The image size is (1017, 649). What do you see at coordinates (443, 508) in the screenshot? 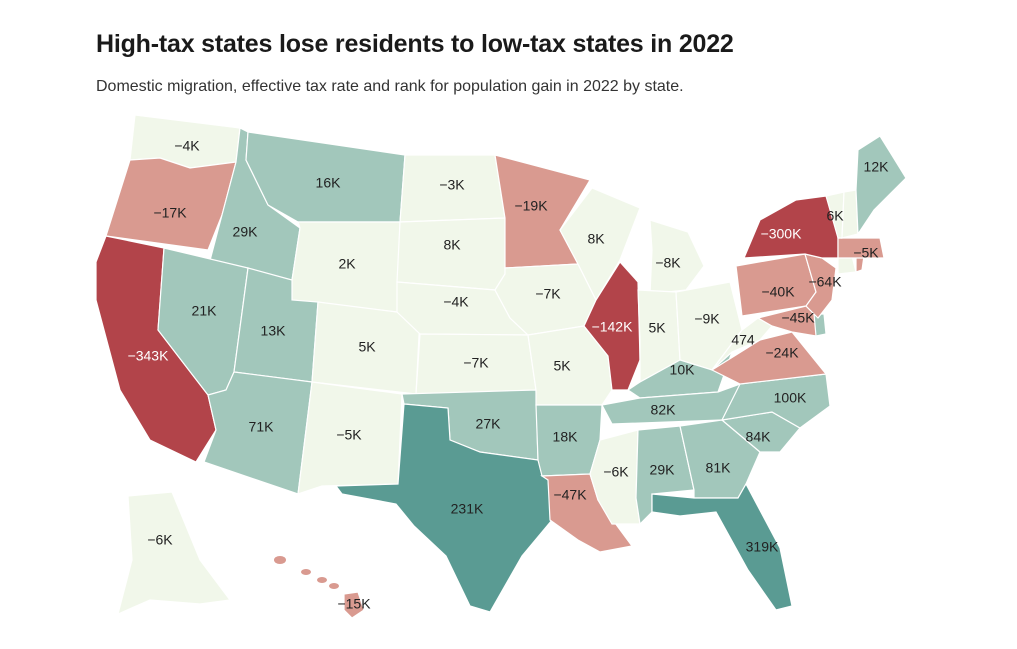
I see `state-texas` at bounding box center [443, 508].